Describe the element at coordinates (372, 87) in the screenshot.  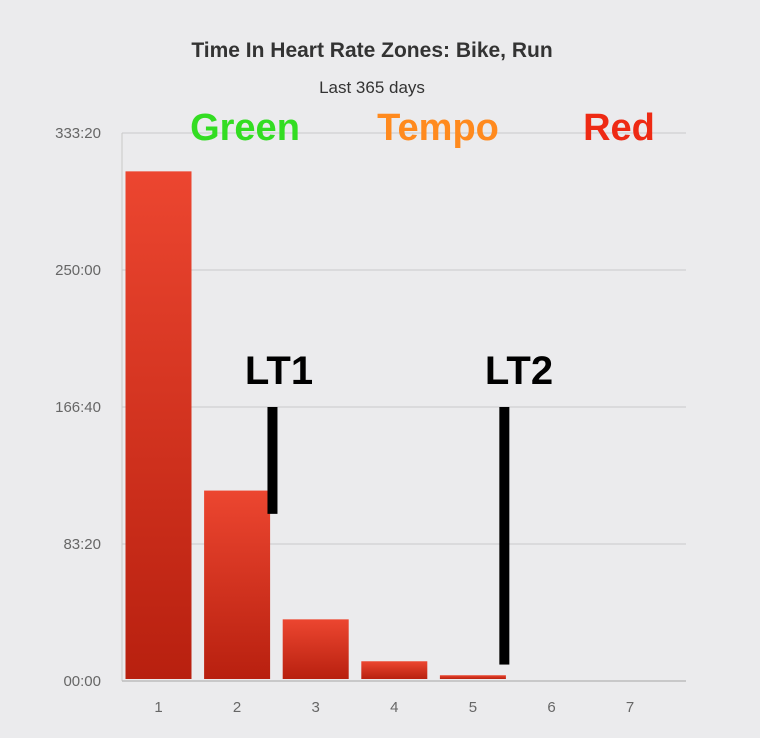
I see `chart-subtitle: Last 365 days` at that location.